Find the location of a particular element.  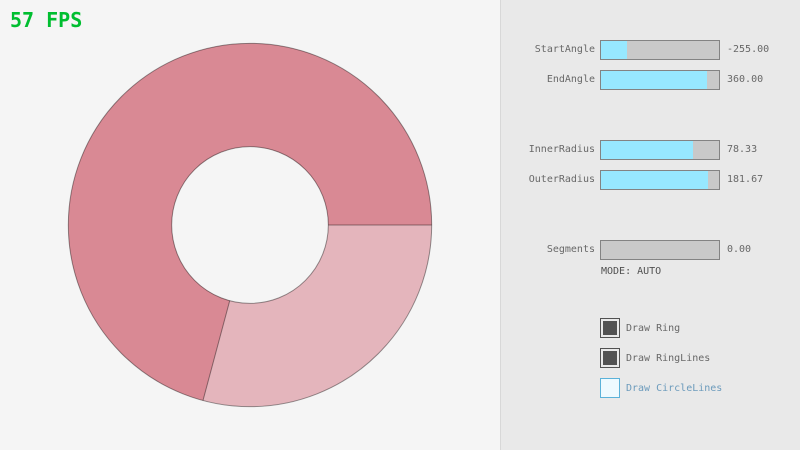

inner-radius-row: InnerRadius 78.33 is located at coordinates (650, 150).